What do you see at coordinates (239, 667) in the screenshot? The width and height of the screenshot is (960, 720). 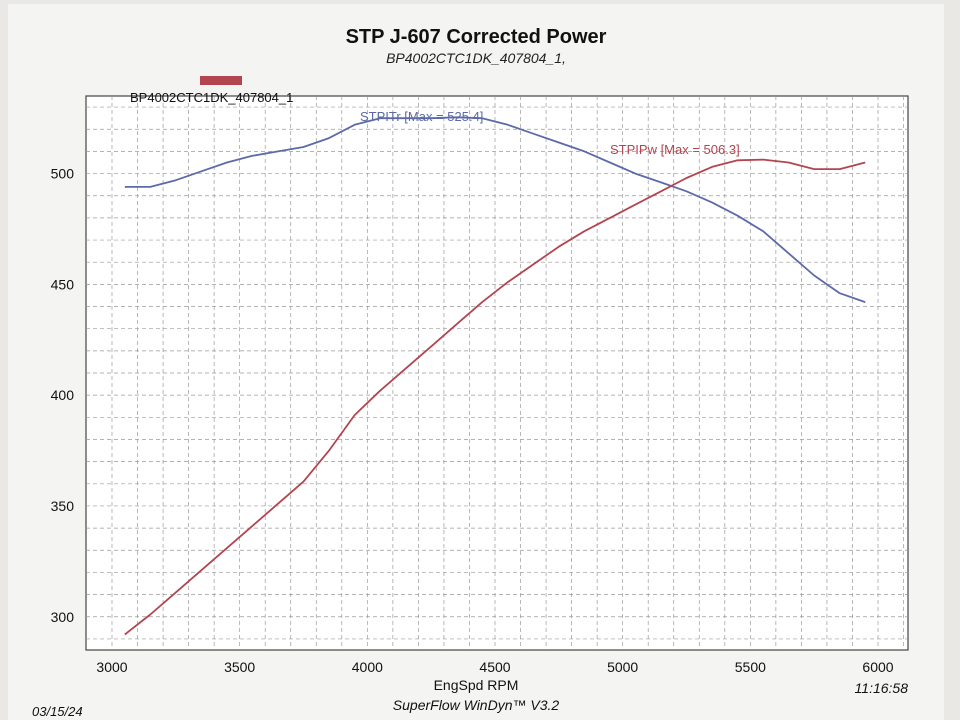 I see `x-tick-label: 3500` at bounding box center [239, 667].